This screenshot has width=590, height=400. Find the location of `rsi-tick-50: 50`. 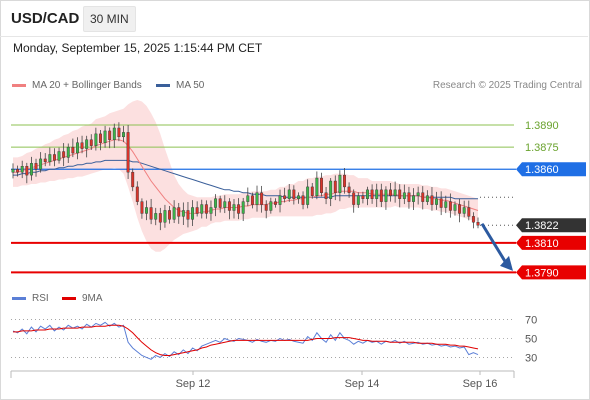

rsi-tick-50: 50 is located at coordinates (531, 340).